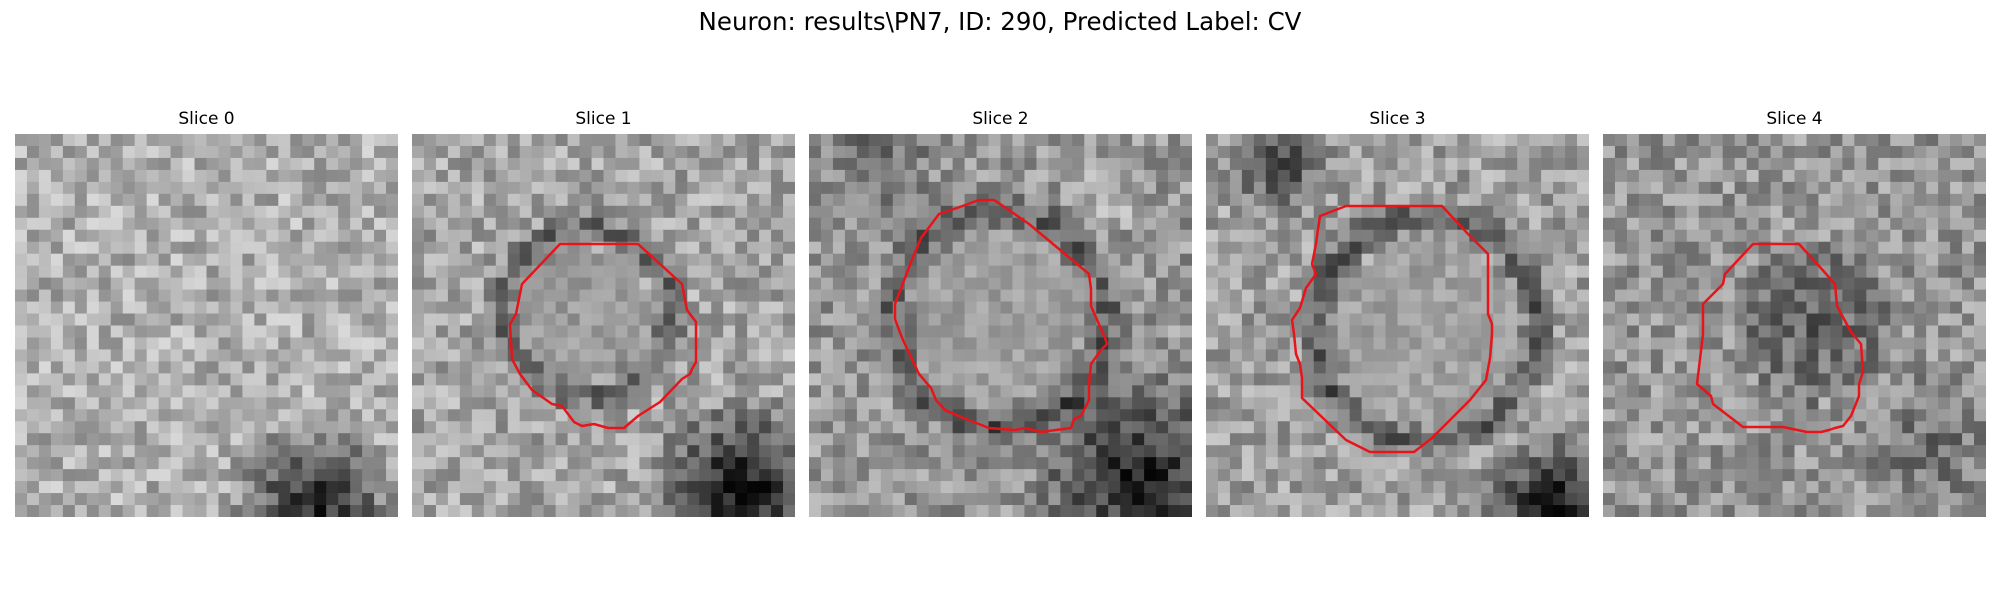  I want to click on slice-0-image, so click(206, 325).